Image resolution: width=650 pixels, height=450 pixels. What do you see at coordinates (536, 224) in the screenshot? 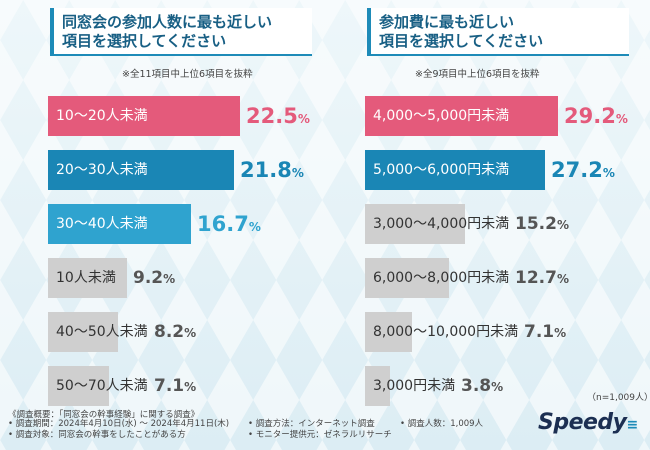
I see `bar-value-number-right-2: 15.2` at bounding box center [536, 224].